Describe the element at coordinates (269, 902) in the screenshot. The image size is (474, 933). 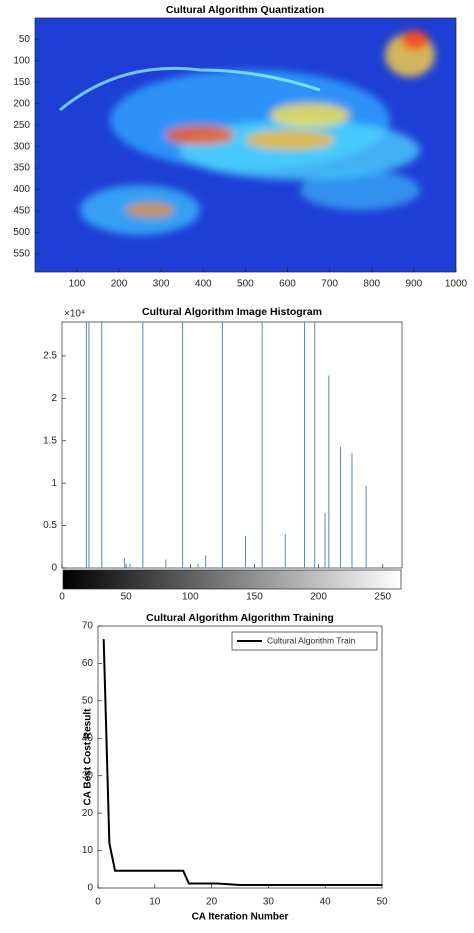
I see `x-tick-label: 30` at that location.